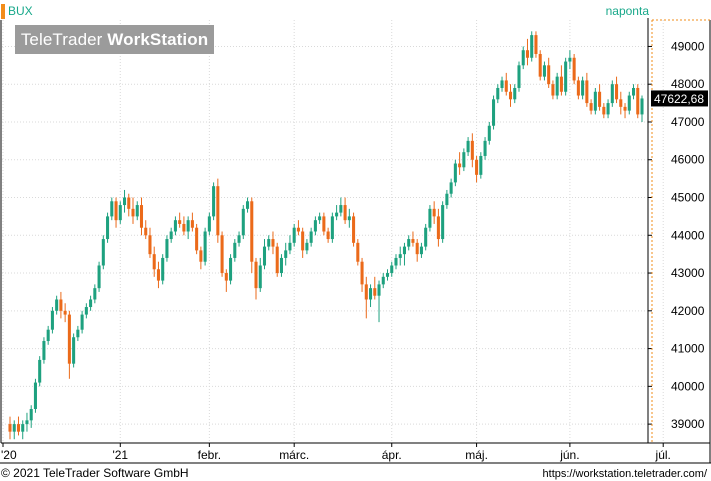  Describe the element at coordinates (294, 455) in the screenshot. I see `x-tick-label: márc.` at that location.